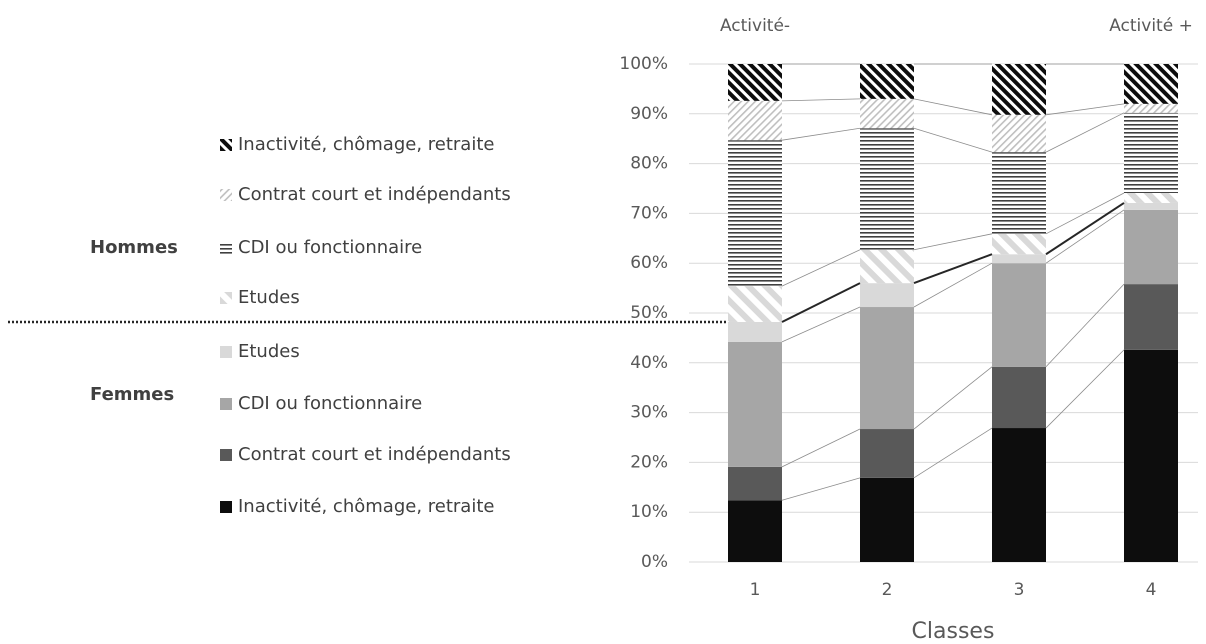 The height and width of the screenshot is (644, 1206). What do you see at coordinates (649, 114) in the screenshot?
I see `y-tick-label: 90%` at bounding box center [649, 114].